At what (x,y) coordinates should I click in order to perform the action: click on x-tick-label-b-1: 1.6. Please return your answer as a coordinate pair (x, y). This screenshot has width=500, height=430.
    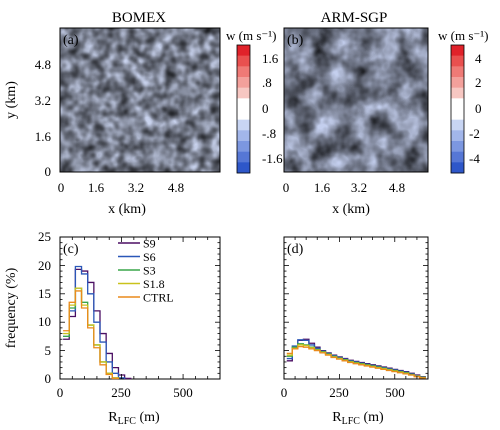
    Looking at the image, I should click on (322, 187).